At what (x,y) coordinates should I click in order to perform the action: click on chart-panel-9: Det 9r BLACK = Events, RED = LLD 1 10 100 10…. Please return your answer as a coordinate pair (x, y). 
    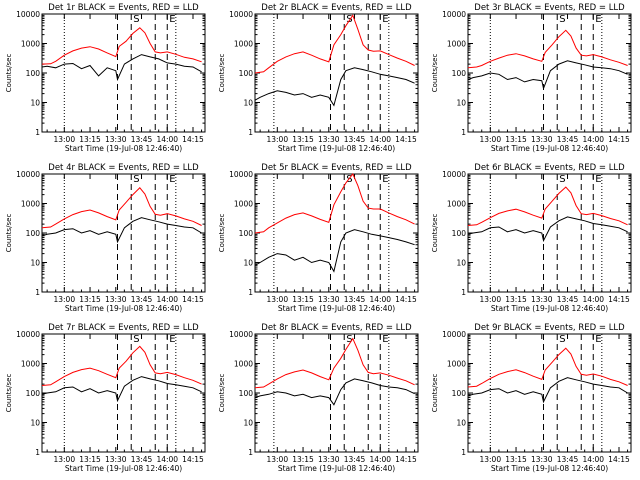
    Looking at the image, I should click on (531, 398).